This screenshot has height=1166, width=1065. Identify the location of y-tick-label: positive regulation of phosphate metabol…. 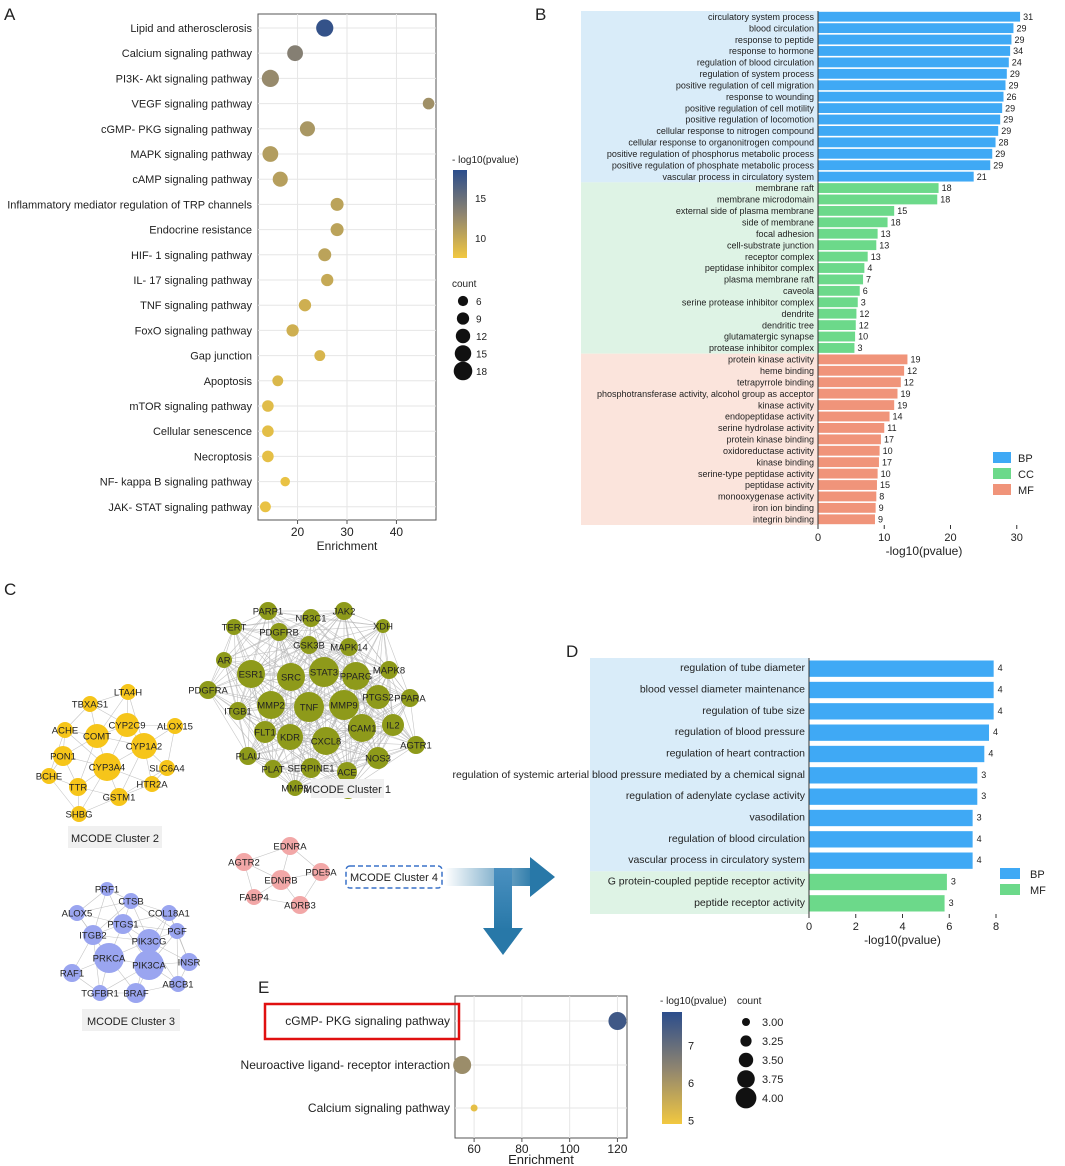
(713, 165).